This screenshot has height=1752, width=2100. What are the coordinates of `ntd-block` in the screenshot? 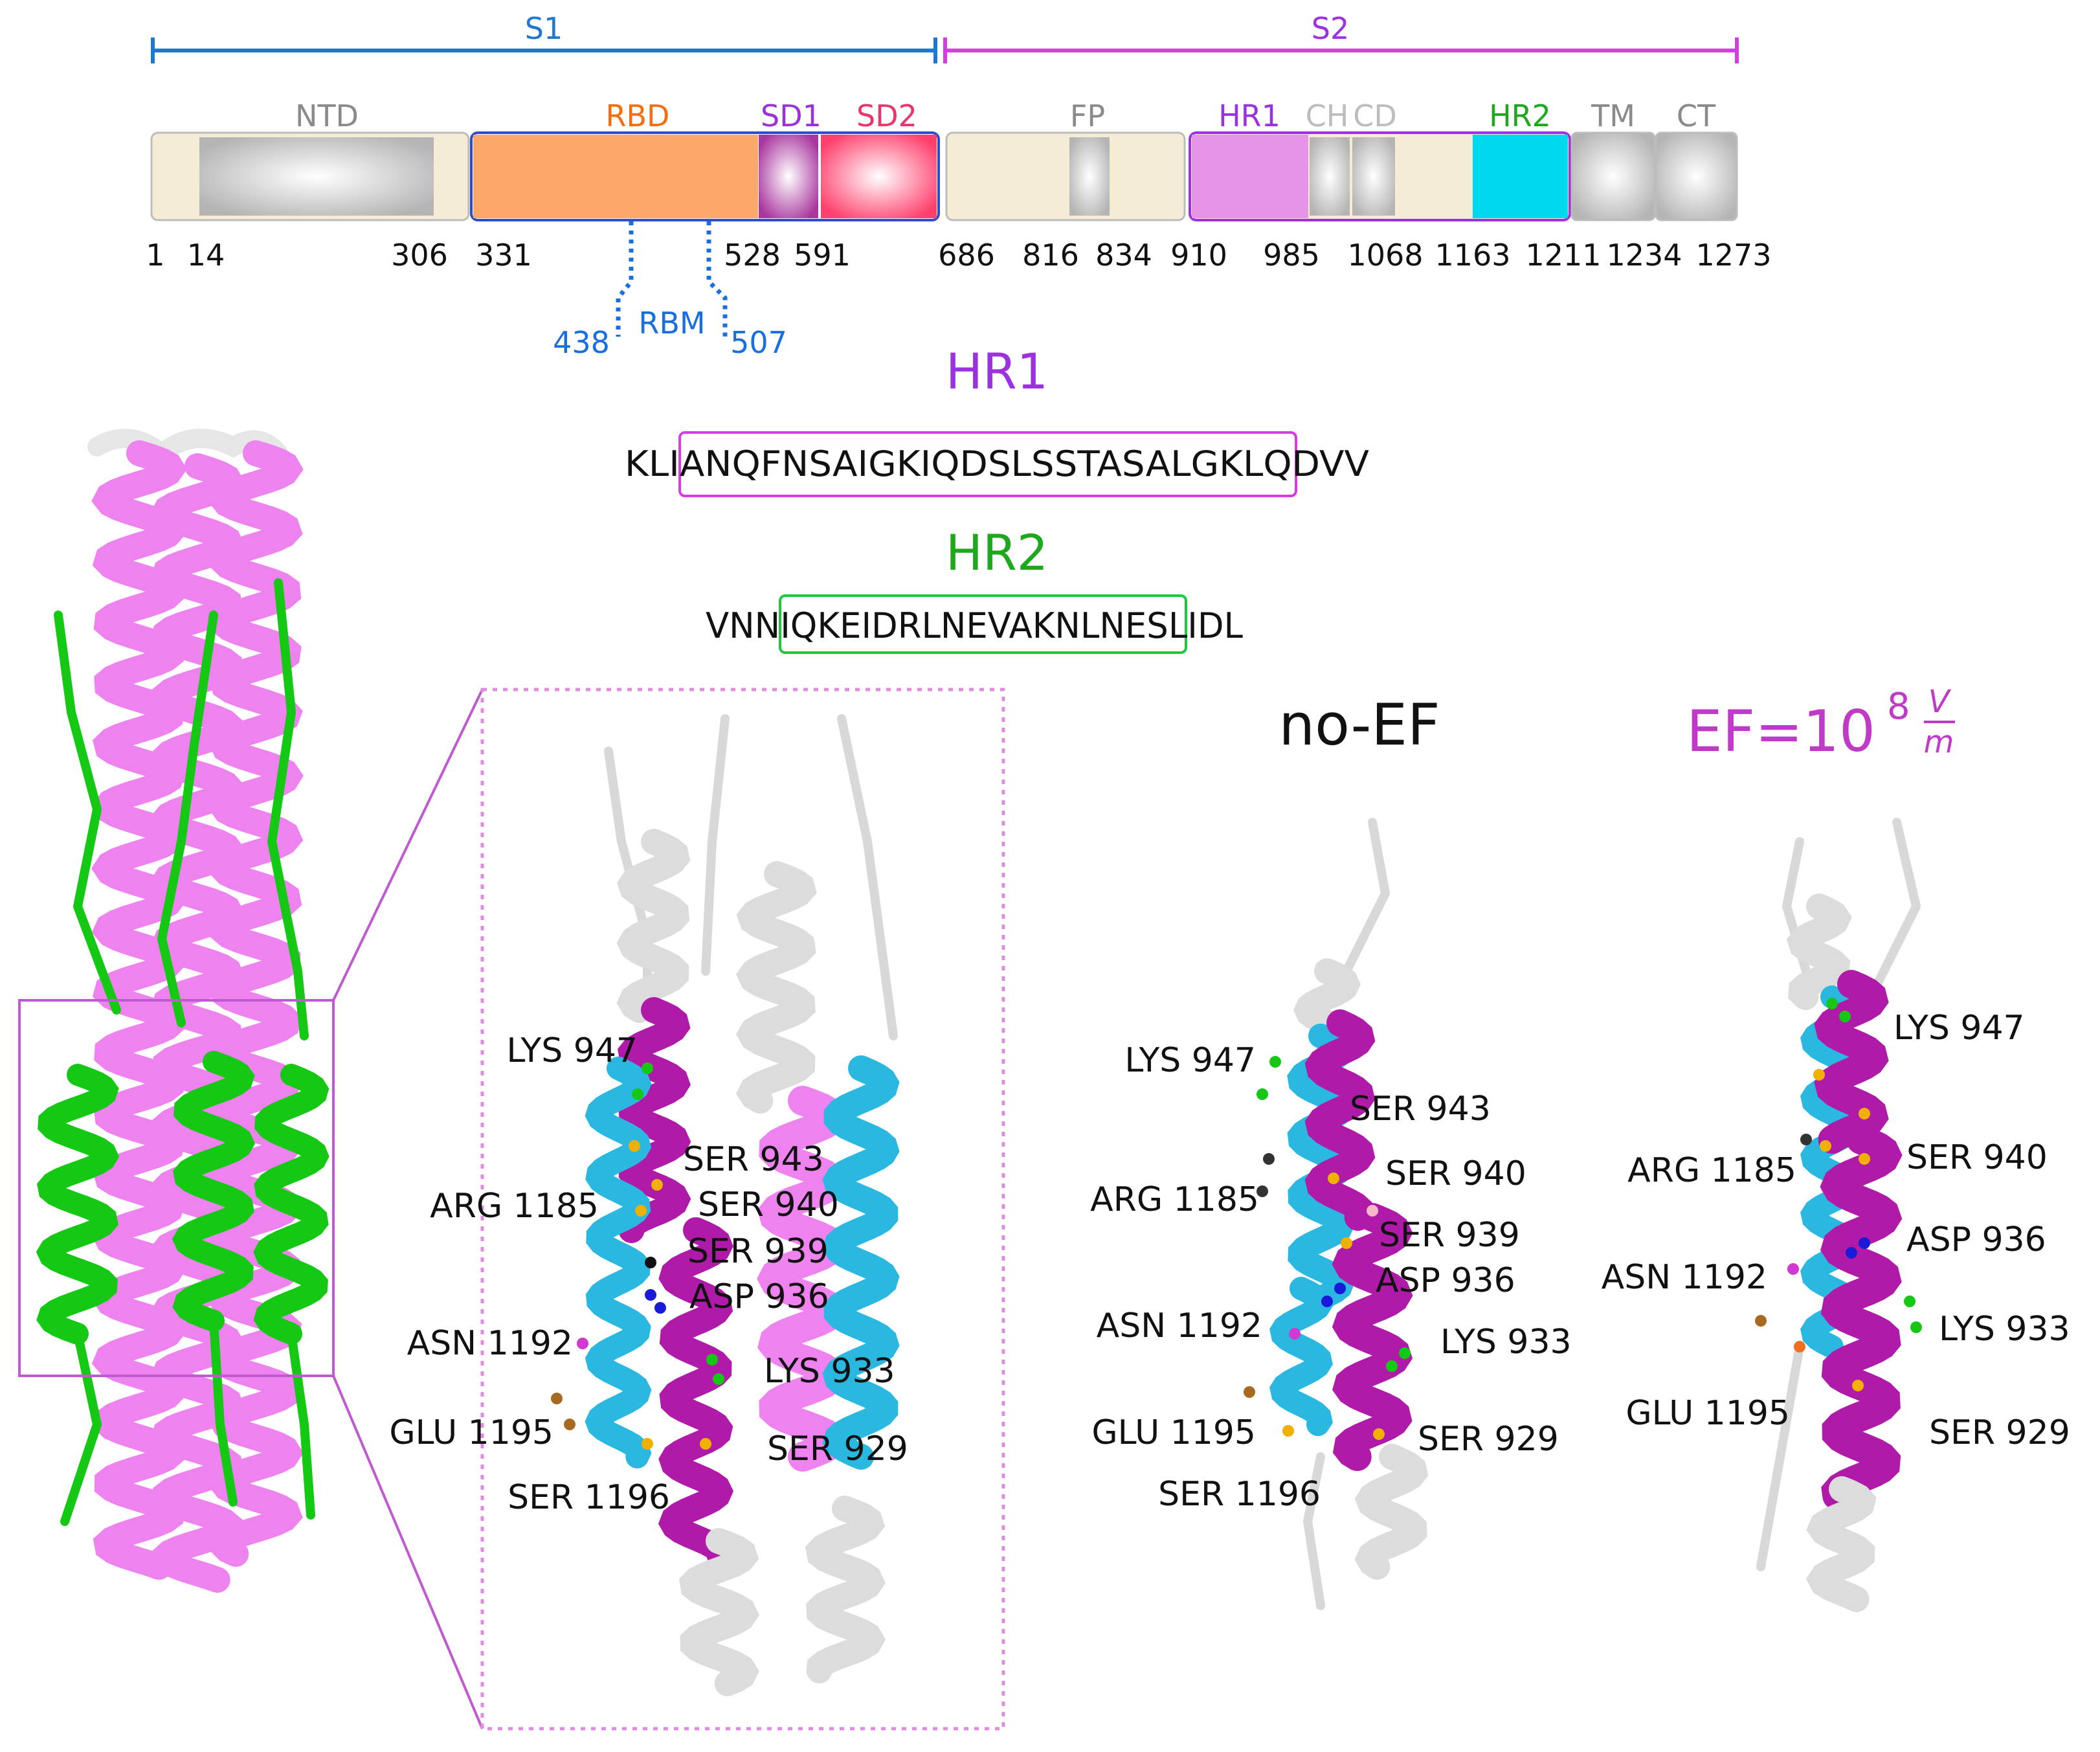 It's located at (316, 177).